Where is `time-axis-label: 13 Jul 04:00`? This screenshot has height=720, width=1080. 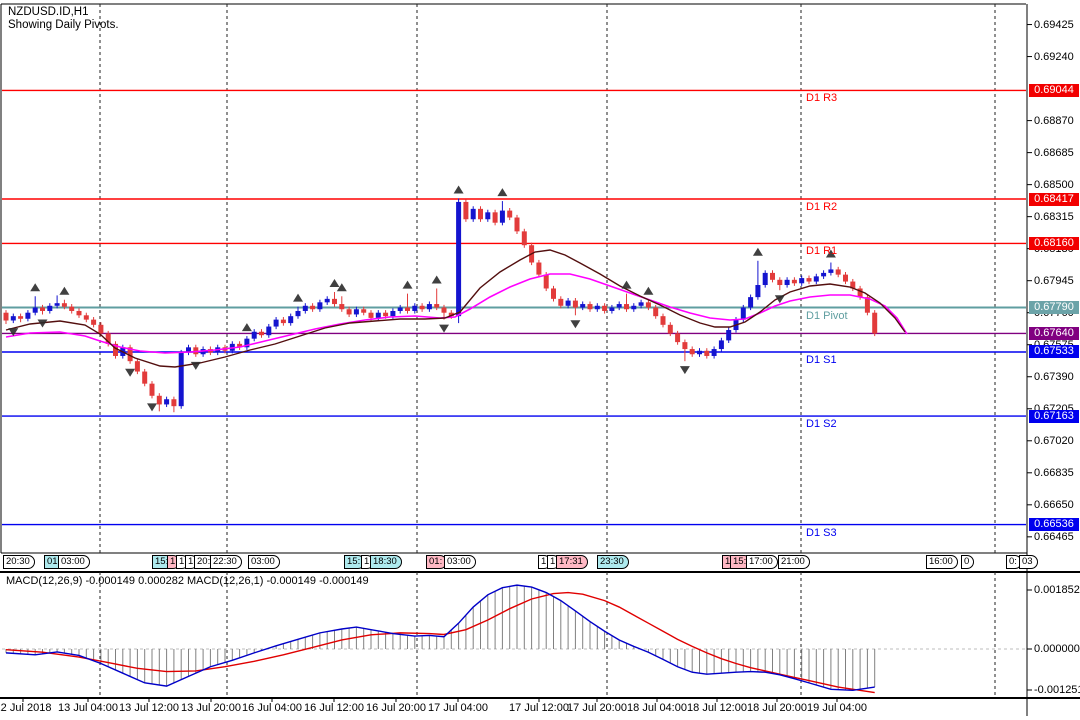 time-axis-label: 13 Jul 04:00 is located at coordinates (88, 708).